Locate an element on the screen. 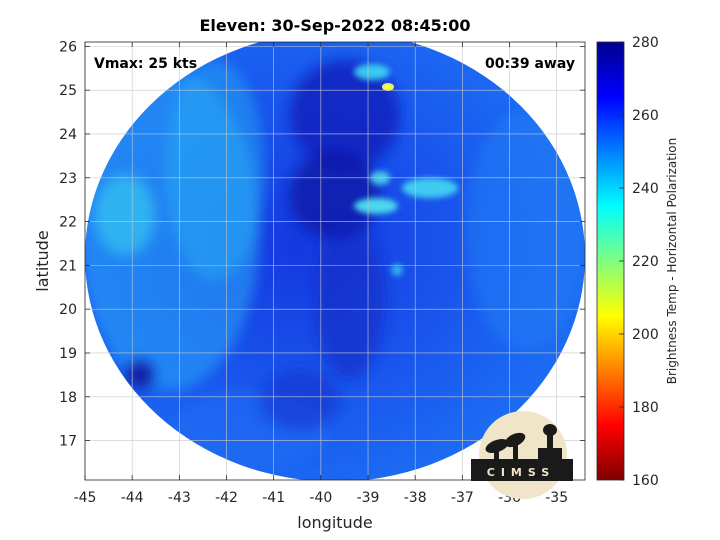 The width and height of the screenshot is (720, 540). y-tick-label: 24 is located at coordinates (68, 135).